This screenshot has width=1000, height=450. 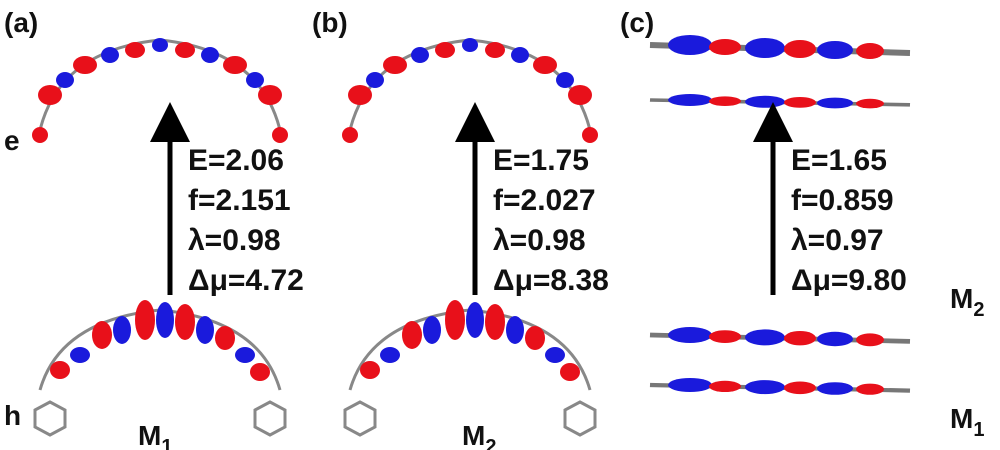 I want to click on panel-b-values: E=1.75 f=2.027 λ=0.98 Δμ=8.38, so click(x=551, y=220).